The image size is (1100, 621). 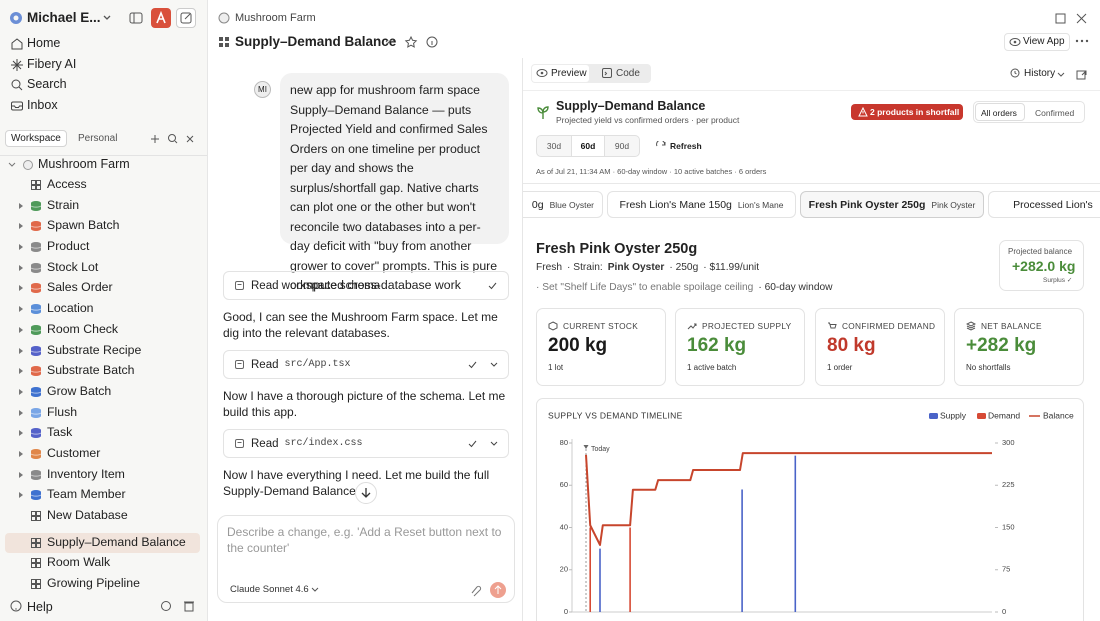 What do you see at coordinates (79, 562) in the screenshot?
I see `tree-item: Room Walk` at bounding box center [79, 562].